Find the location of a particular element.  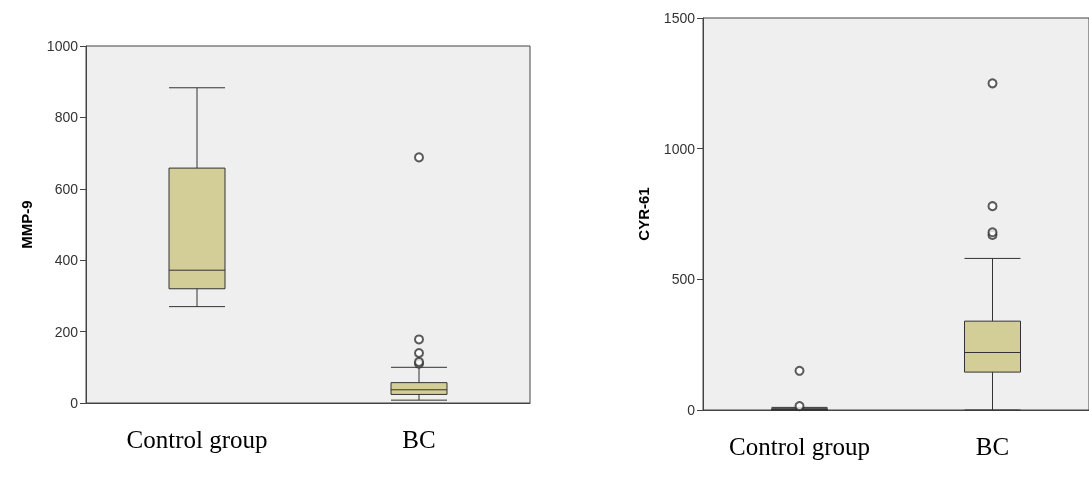

y-tick-label: 500 is located at coordinates (683, 279).